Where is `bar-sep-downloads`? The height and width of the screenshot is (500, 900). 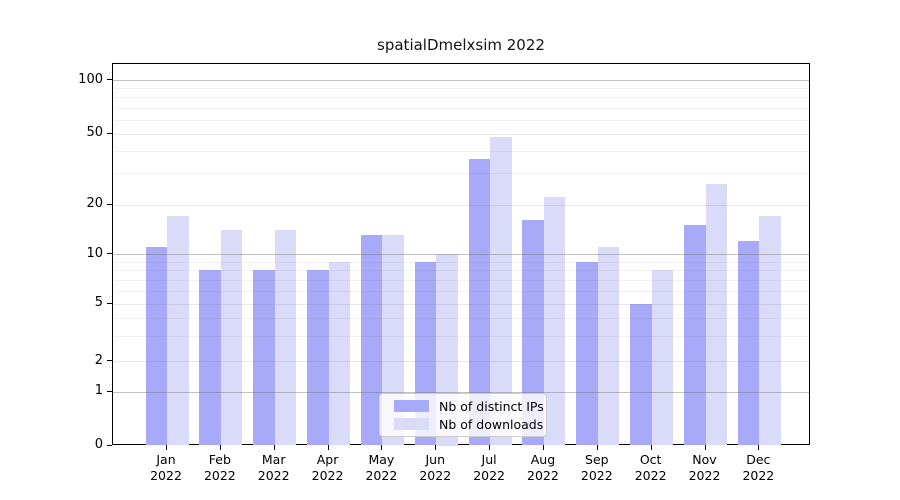 bar-sep-downloads is located at coordinates (608, 346).